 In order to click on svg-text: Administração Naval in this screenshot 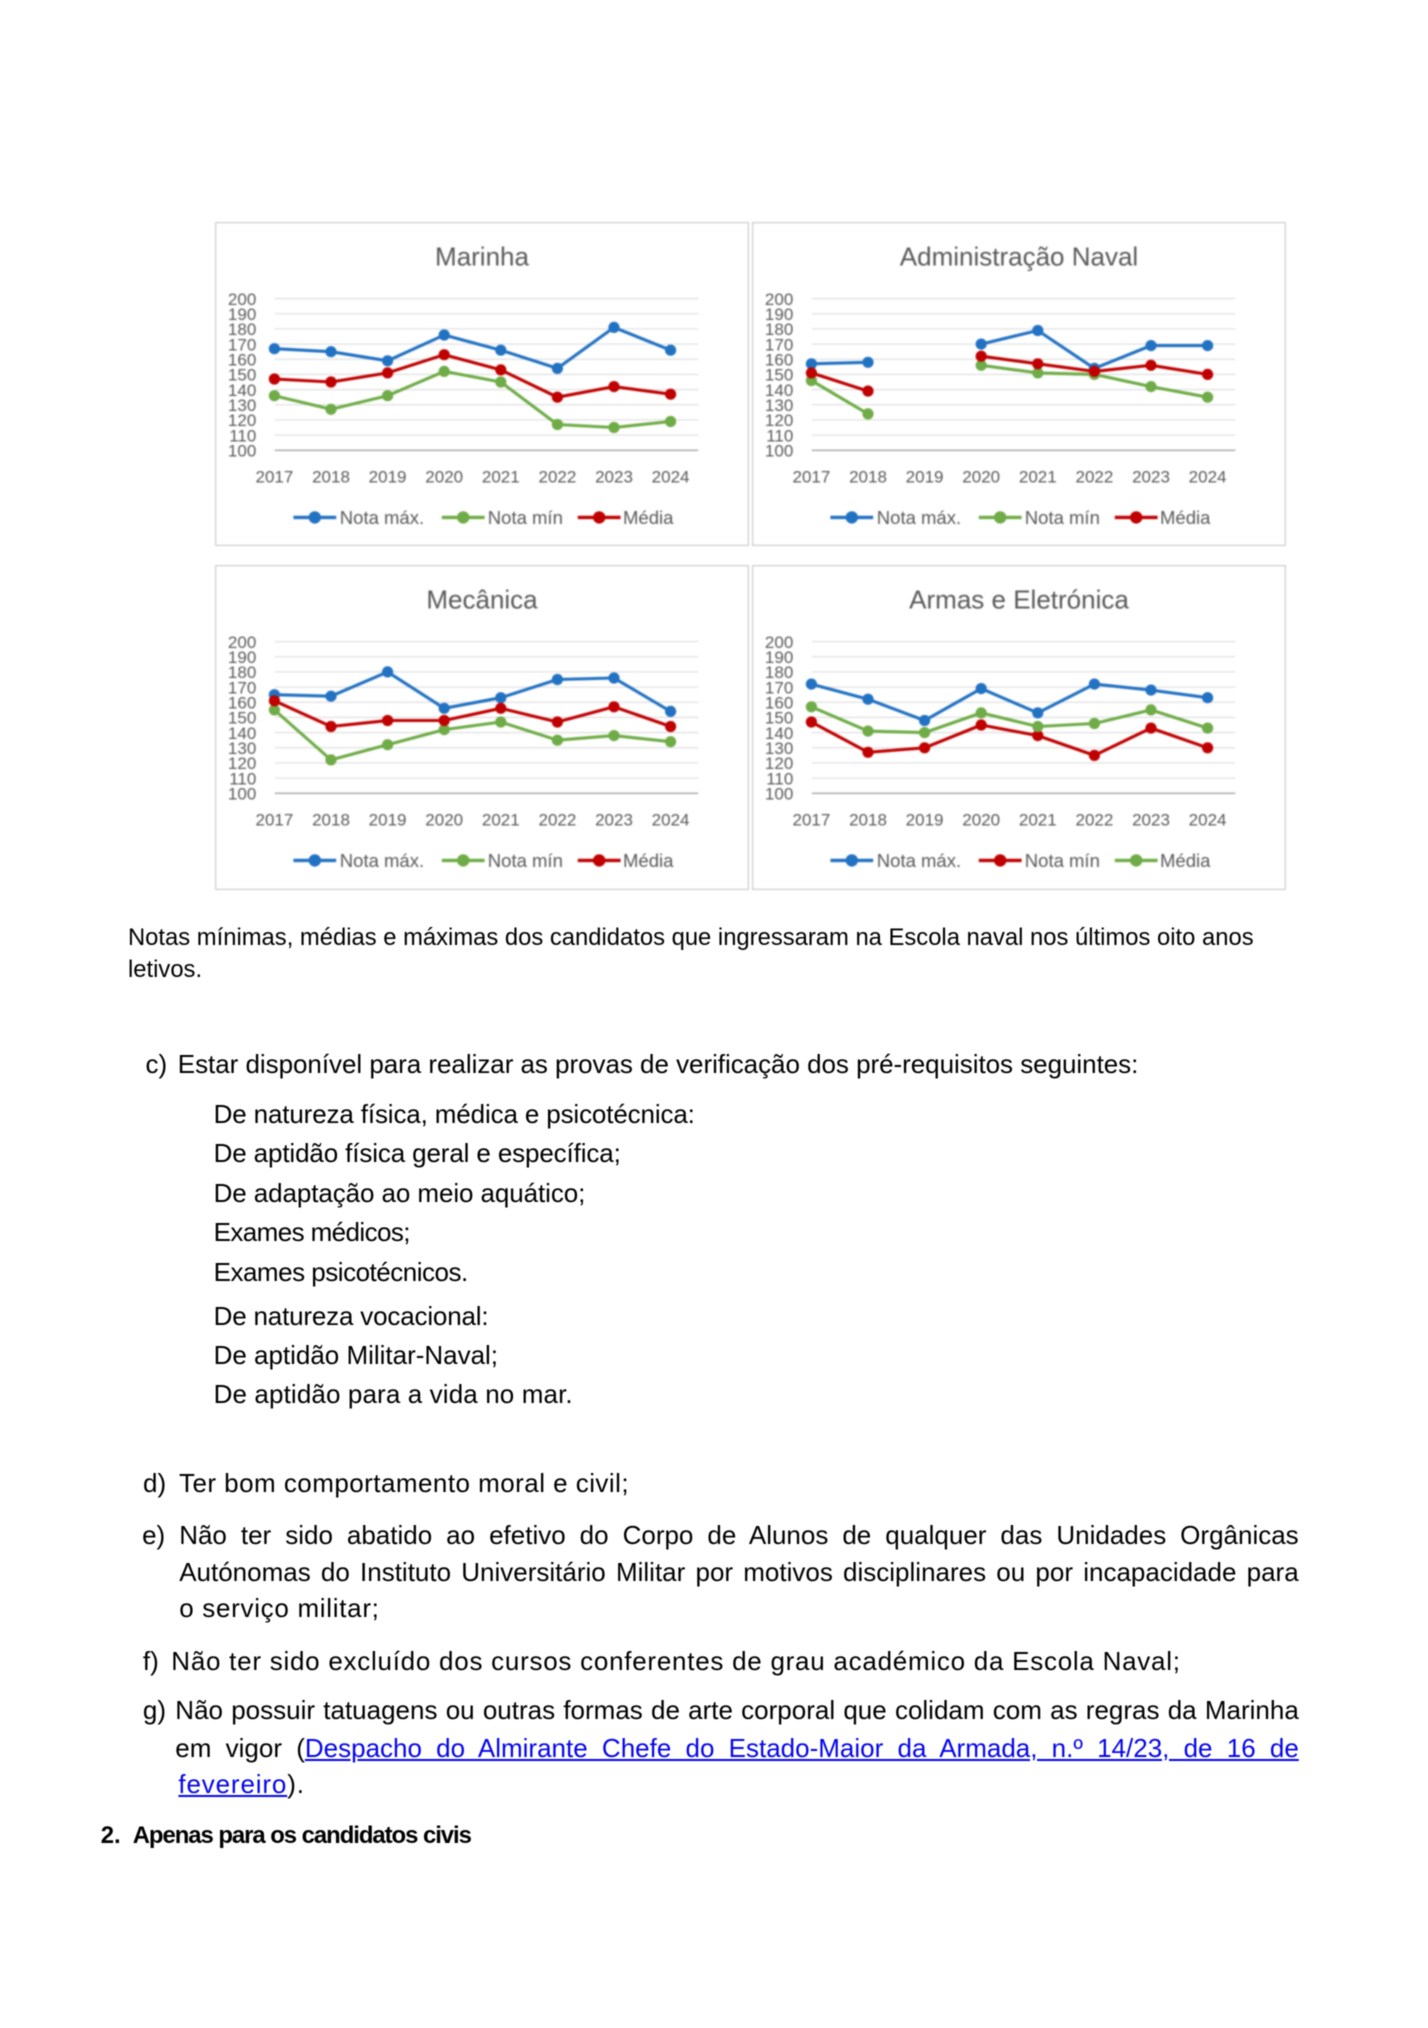, I will do `click(1019, 256)`.